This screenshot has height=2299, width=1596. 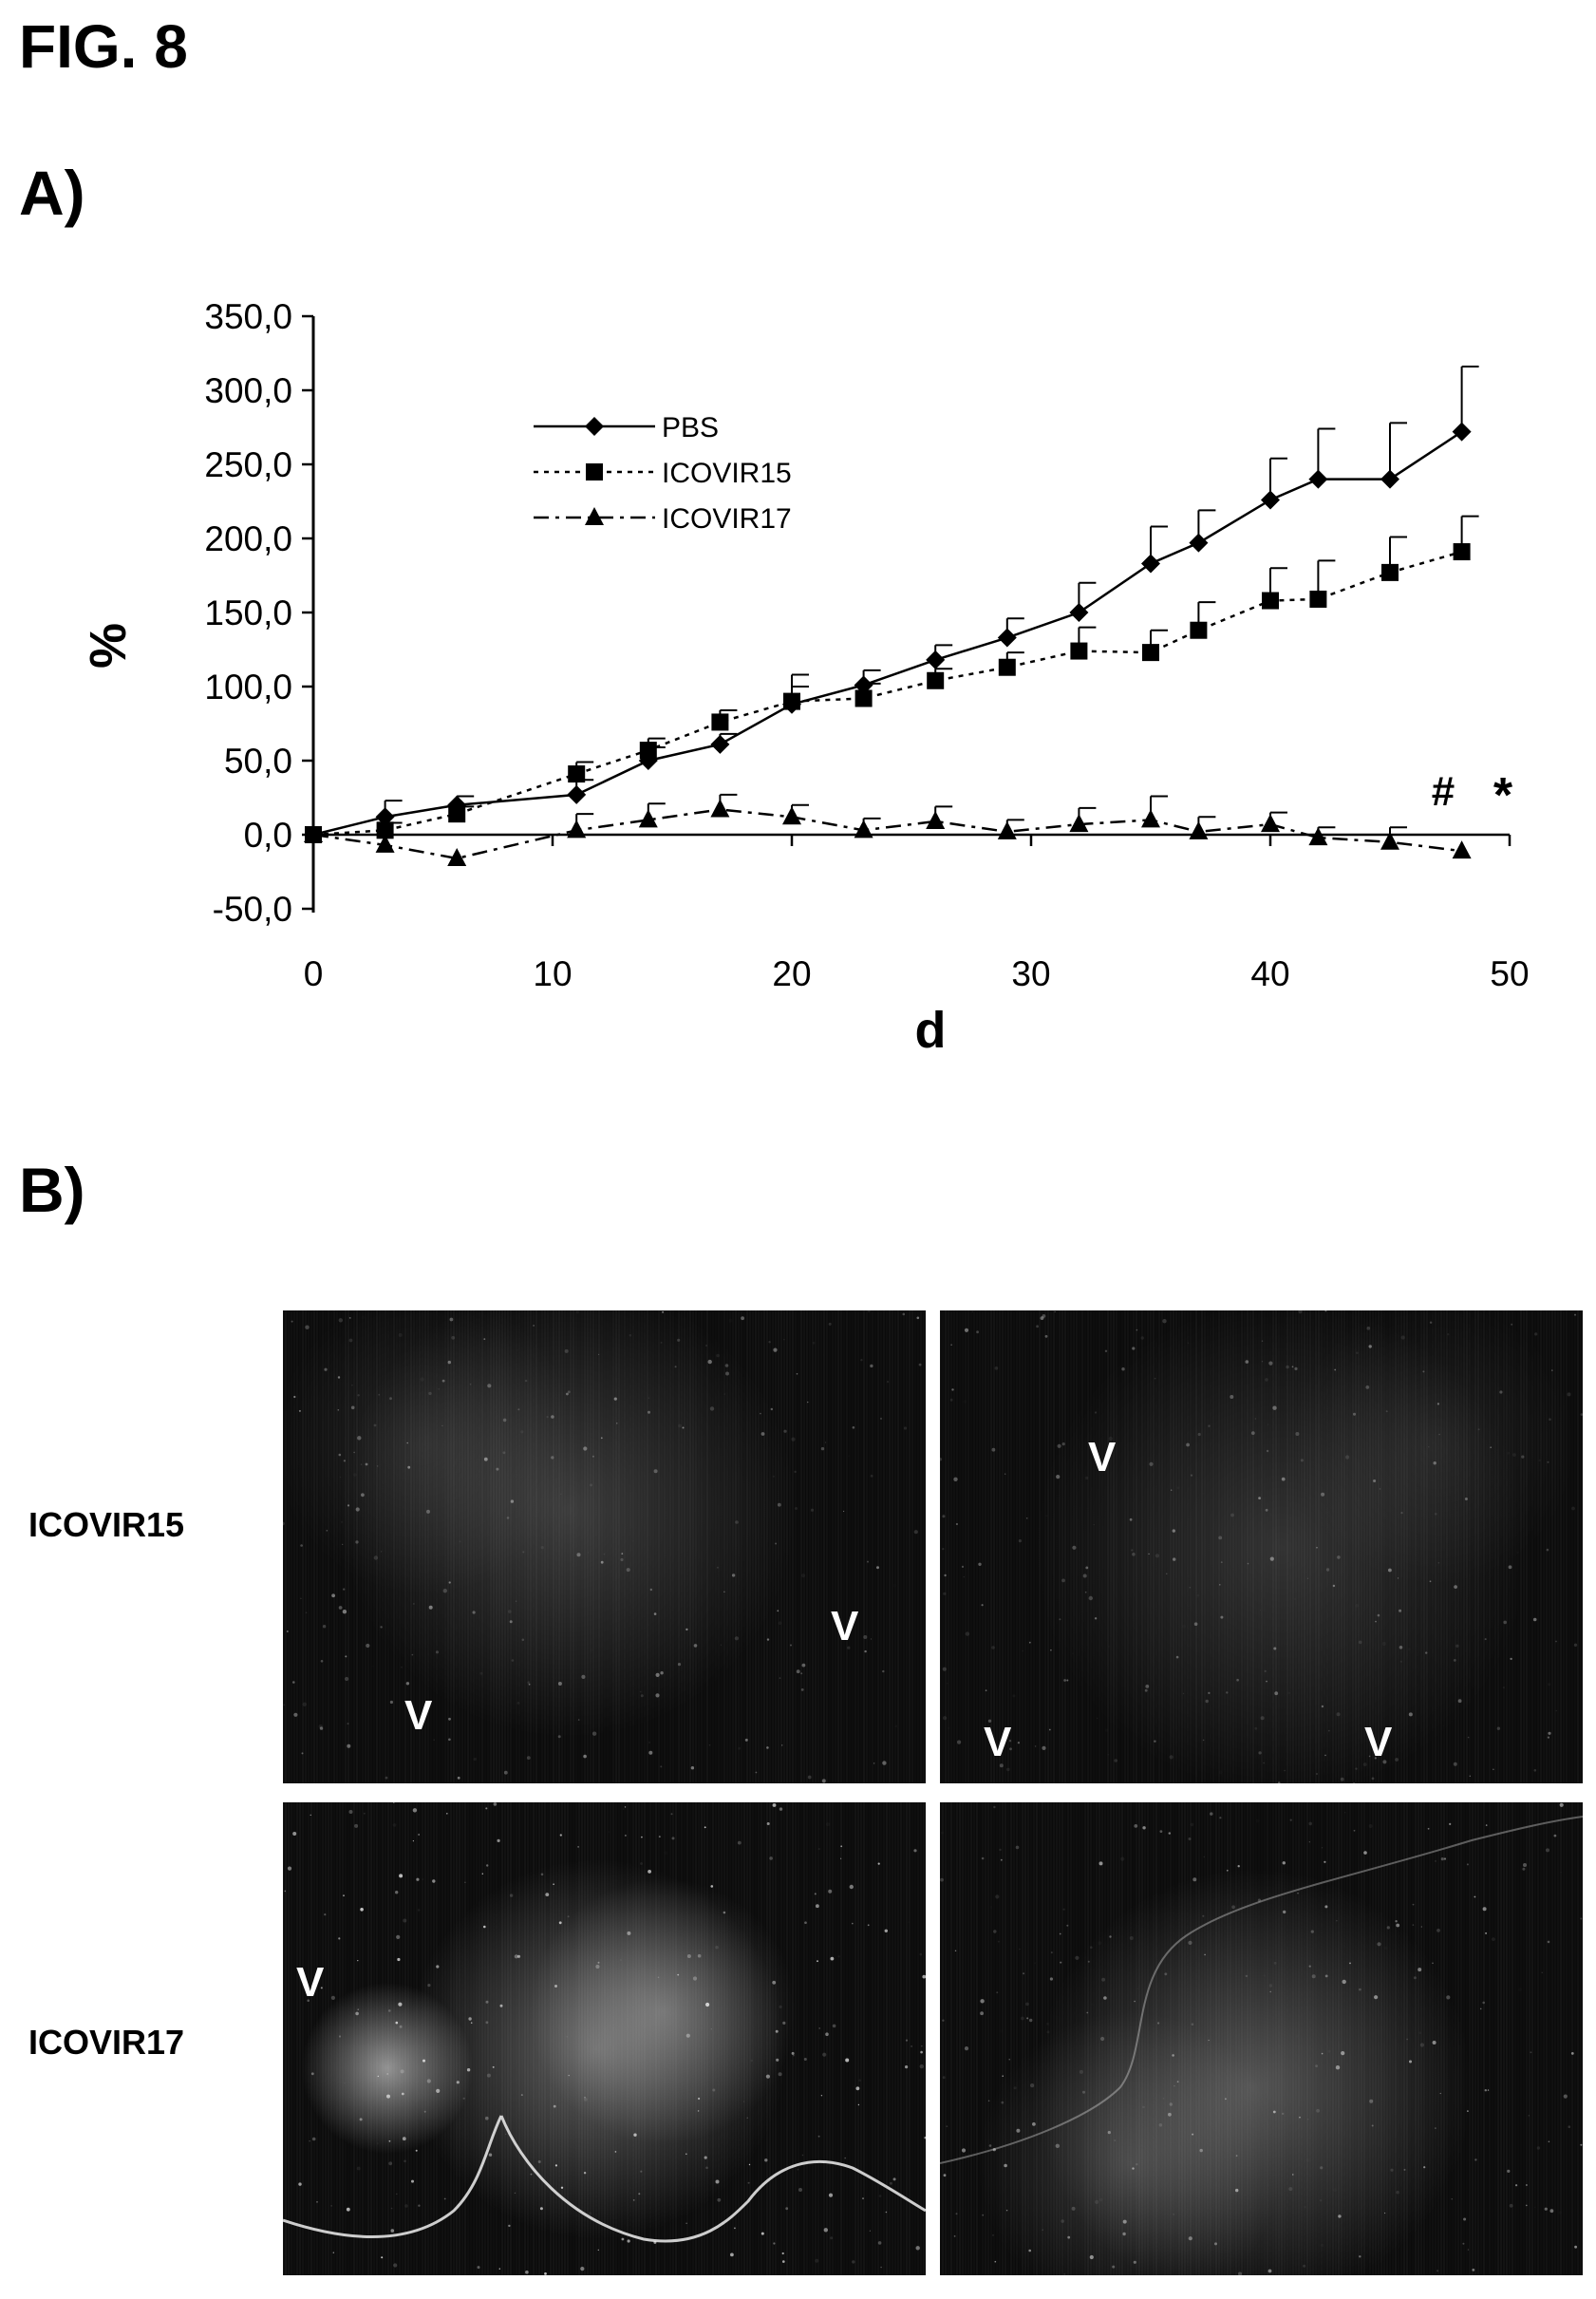 What do you see at coordinates (1509, 973) in the screenshot?
I see `x-tick-label: 50` at bounding box center [1509, 973].